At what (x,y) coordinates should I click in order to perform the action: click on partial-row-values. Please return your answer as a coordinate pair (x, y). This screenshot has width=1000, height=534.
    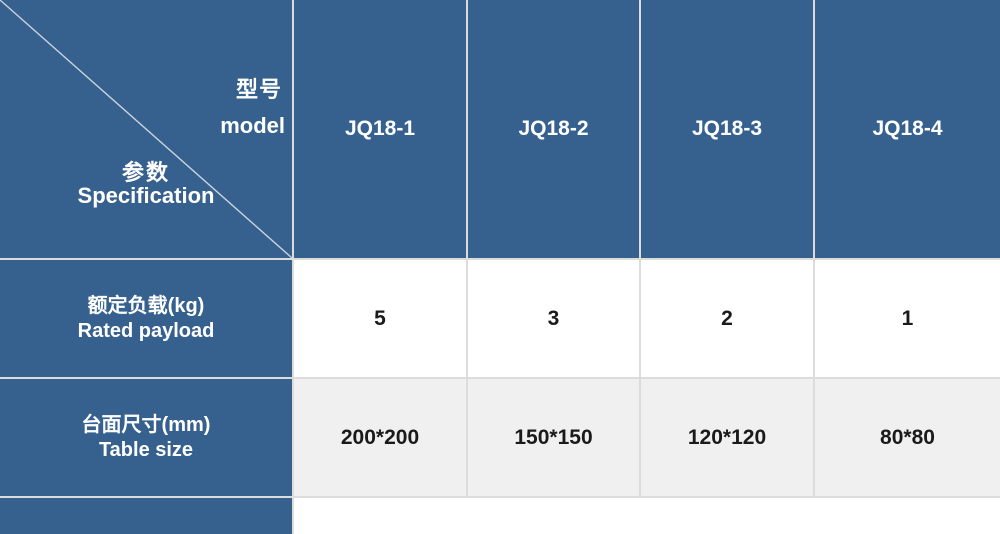
    Looking at the image, I should click on (647, 516).